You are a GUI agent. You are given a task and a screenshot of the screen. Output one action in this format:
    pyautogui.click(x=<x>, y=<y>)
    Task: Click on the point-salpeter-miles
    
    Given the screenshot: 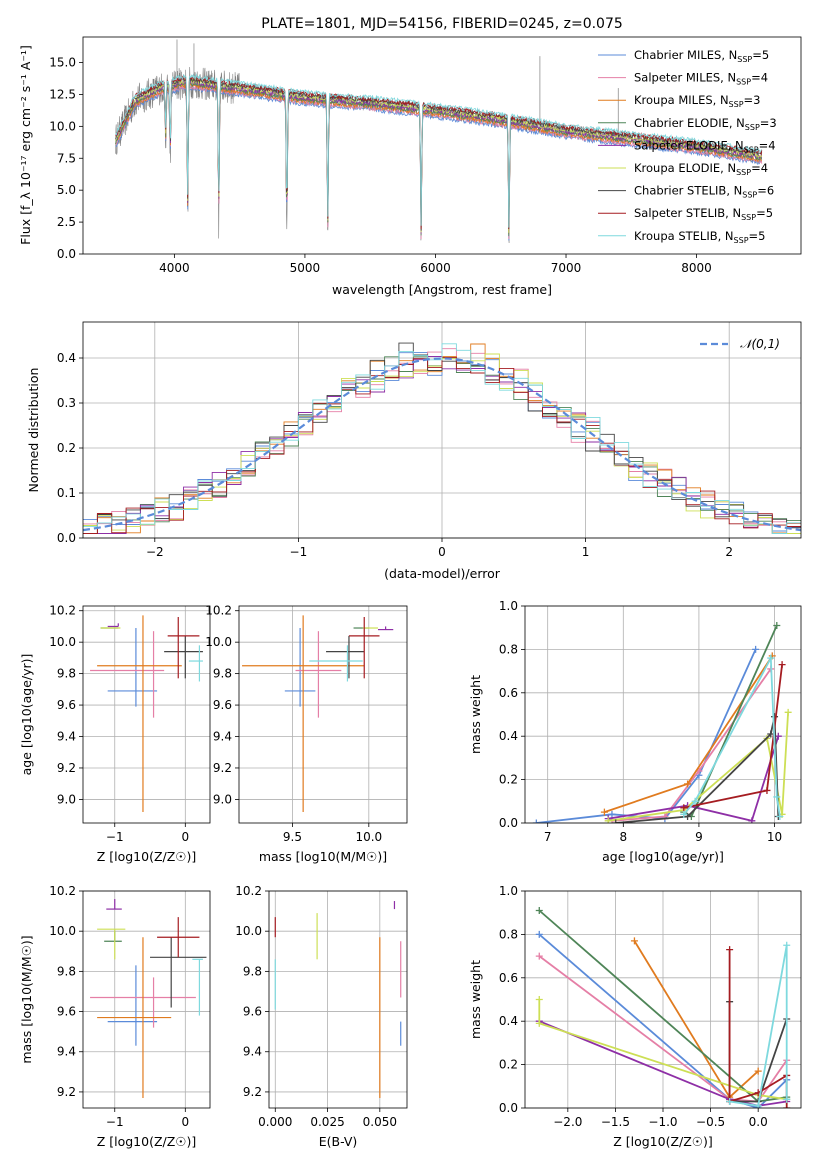 What is the action you would take?
    pyautogui.click(x=127, y=674)
    